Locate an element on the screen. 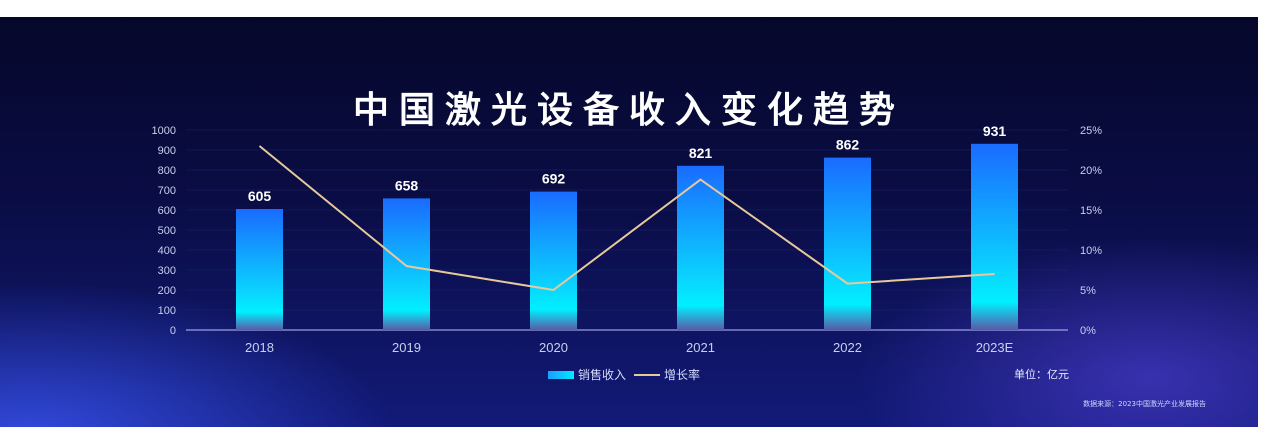 The width and height of the screenshot is (1267, 431). y-tick-label: 900 is located at coordinates (167, 151).